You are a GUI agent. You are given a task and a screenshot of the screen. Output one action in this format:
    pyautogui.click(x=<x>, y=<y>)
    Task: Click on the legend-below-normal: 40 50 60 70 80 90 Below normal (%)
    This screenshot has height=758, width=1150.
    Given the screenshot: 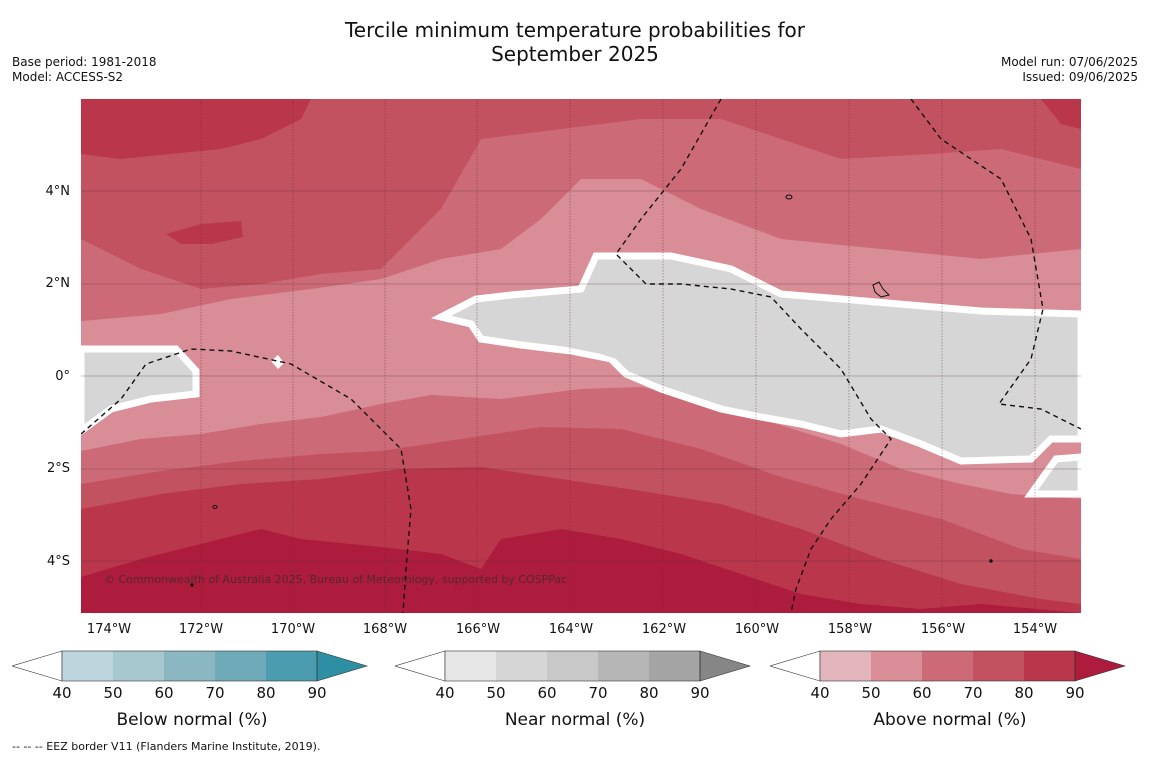 What is the action you would take?
    pyautogui.click(x=191, y=690)
    